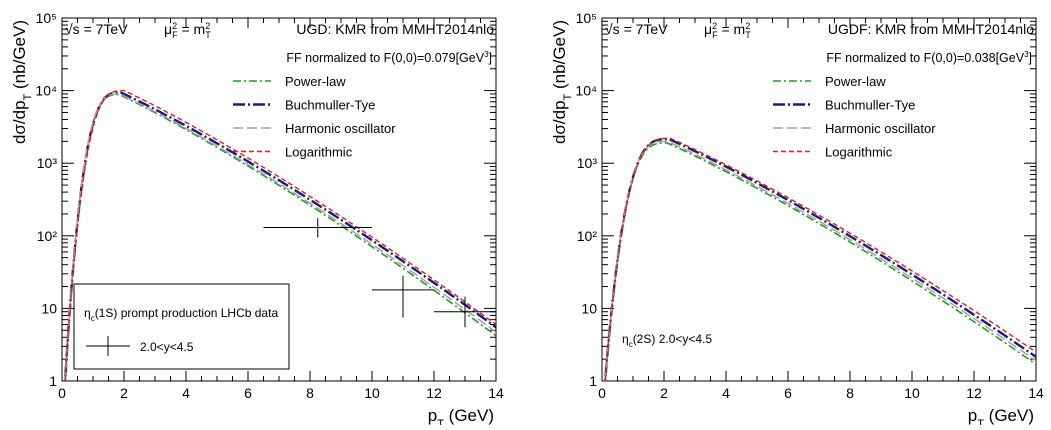 This screenshot has width=1051, height=430. What do you see at coordinates (667, 340) in the screenshot?
I see `state-annotation: ηc(2S) 2.0<y<4.5` at bounding box center [667, 340].